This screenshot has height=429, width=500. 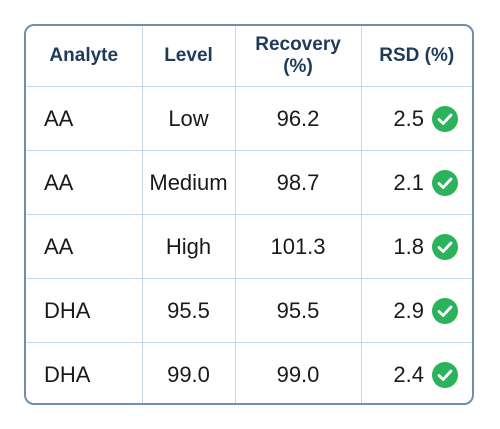 What do you see at coordinates (408, 182) in the screenshot?
I see `rsd-value: 2.1` at bounding box center [408, 182].